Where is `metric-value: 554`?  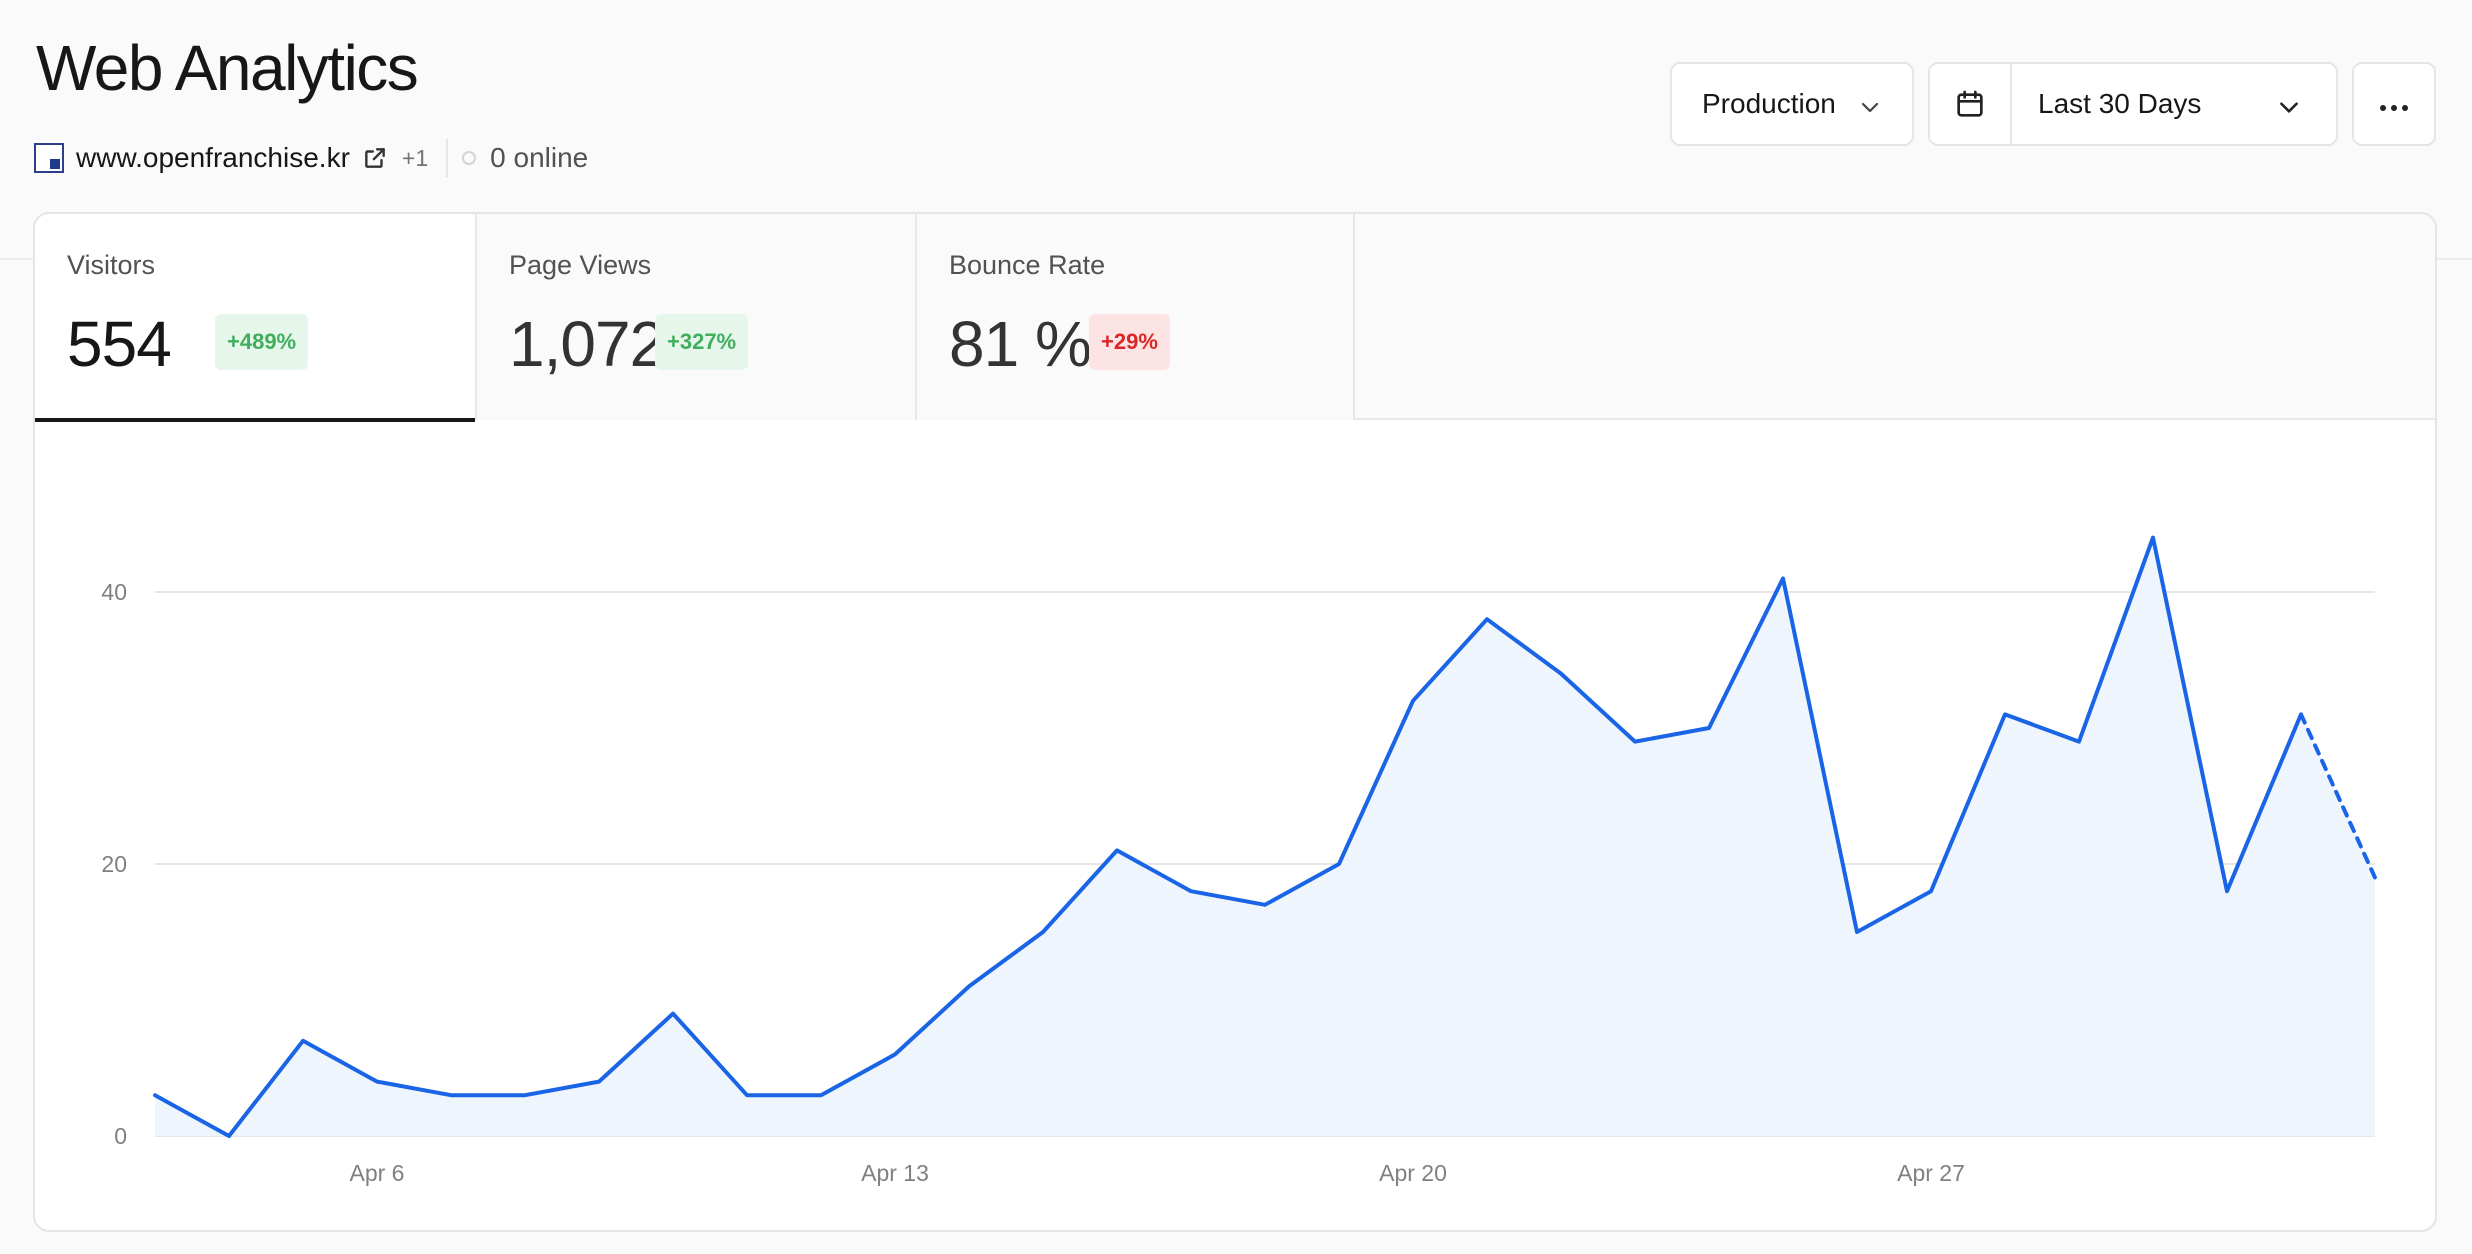 metric-value: 554 is located at coordinates (119, 344).